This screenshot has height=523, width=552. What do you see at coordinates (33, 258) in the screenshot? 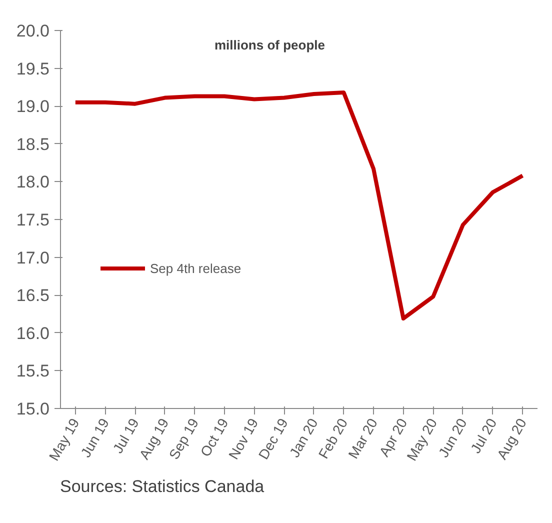
I see `y-tick-label: 17.0` at bounding box center [33, 258].